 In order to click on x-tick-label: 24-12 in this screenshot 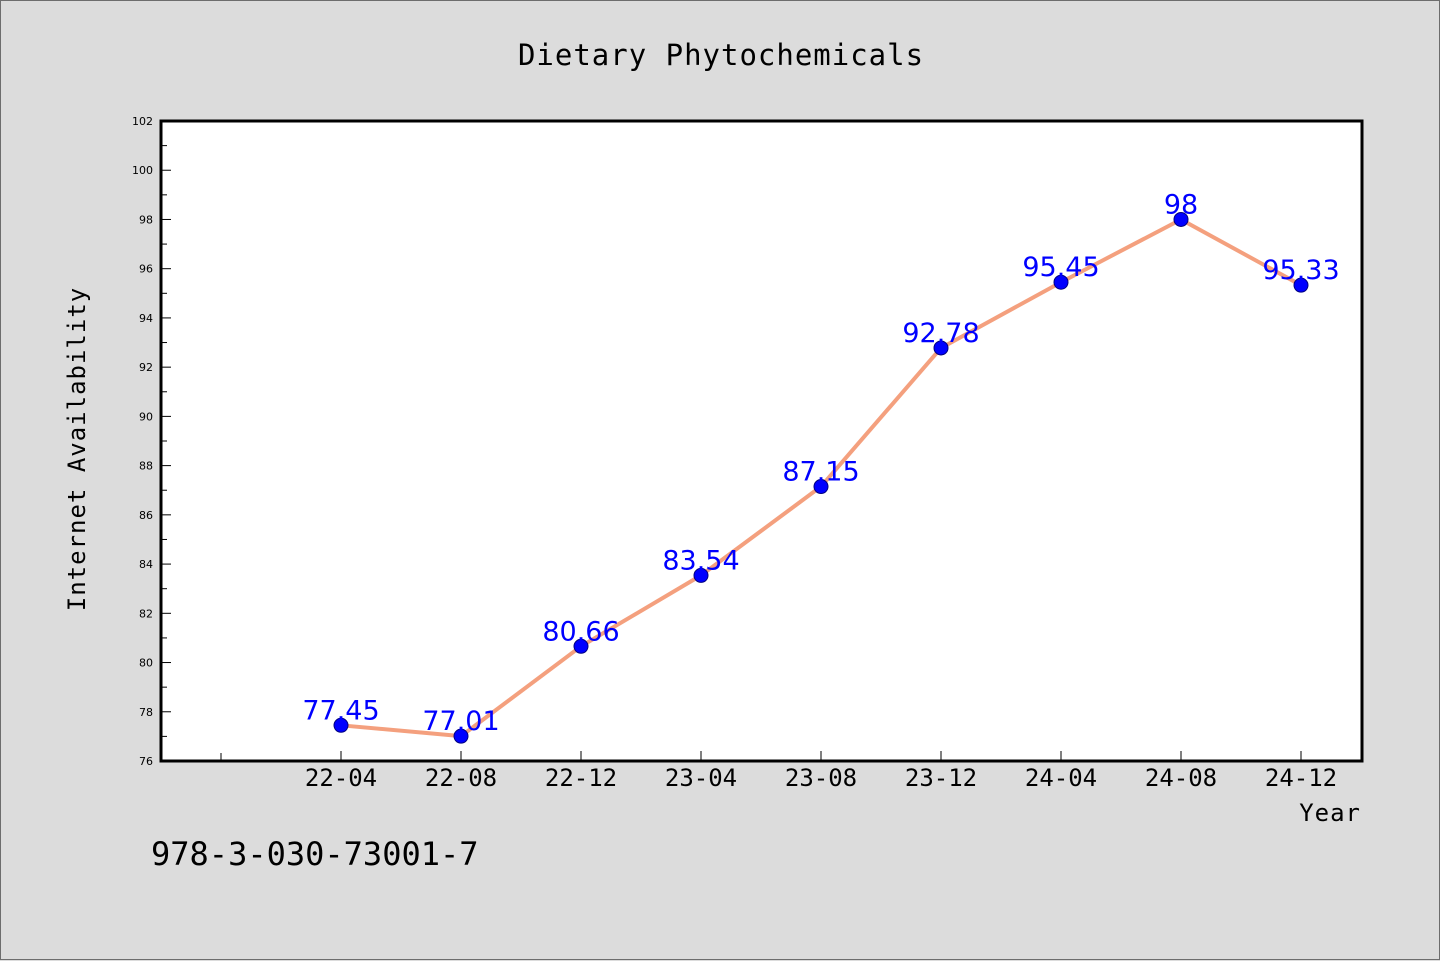, I will do `click(1301, 778)`.